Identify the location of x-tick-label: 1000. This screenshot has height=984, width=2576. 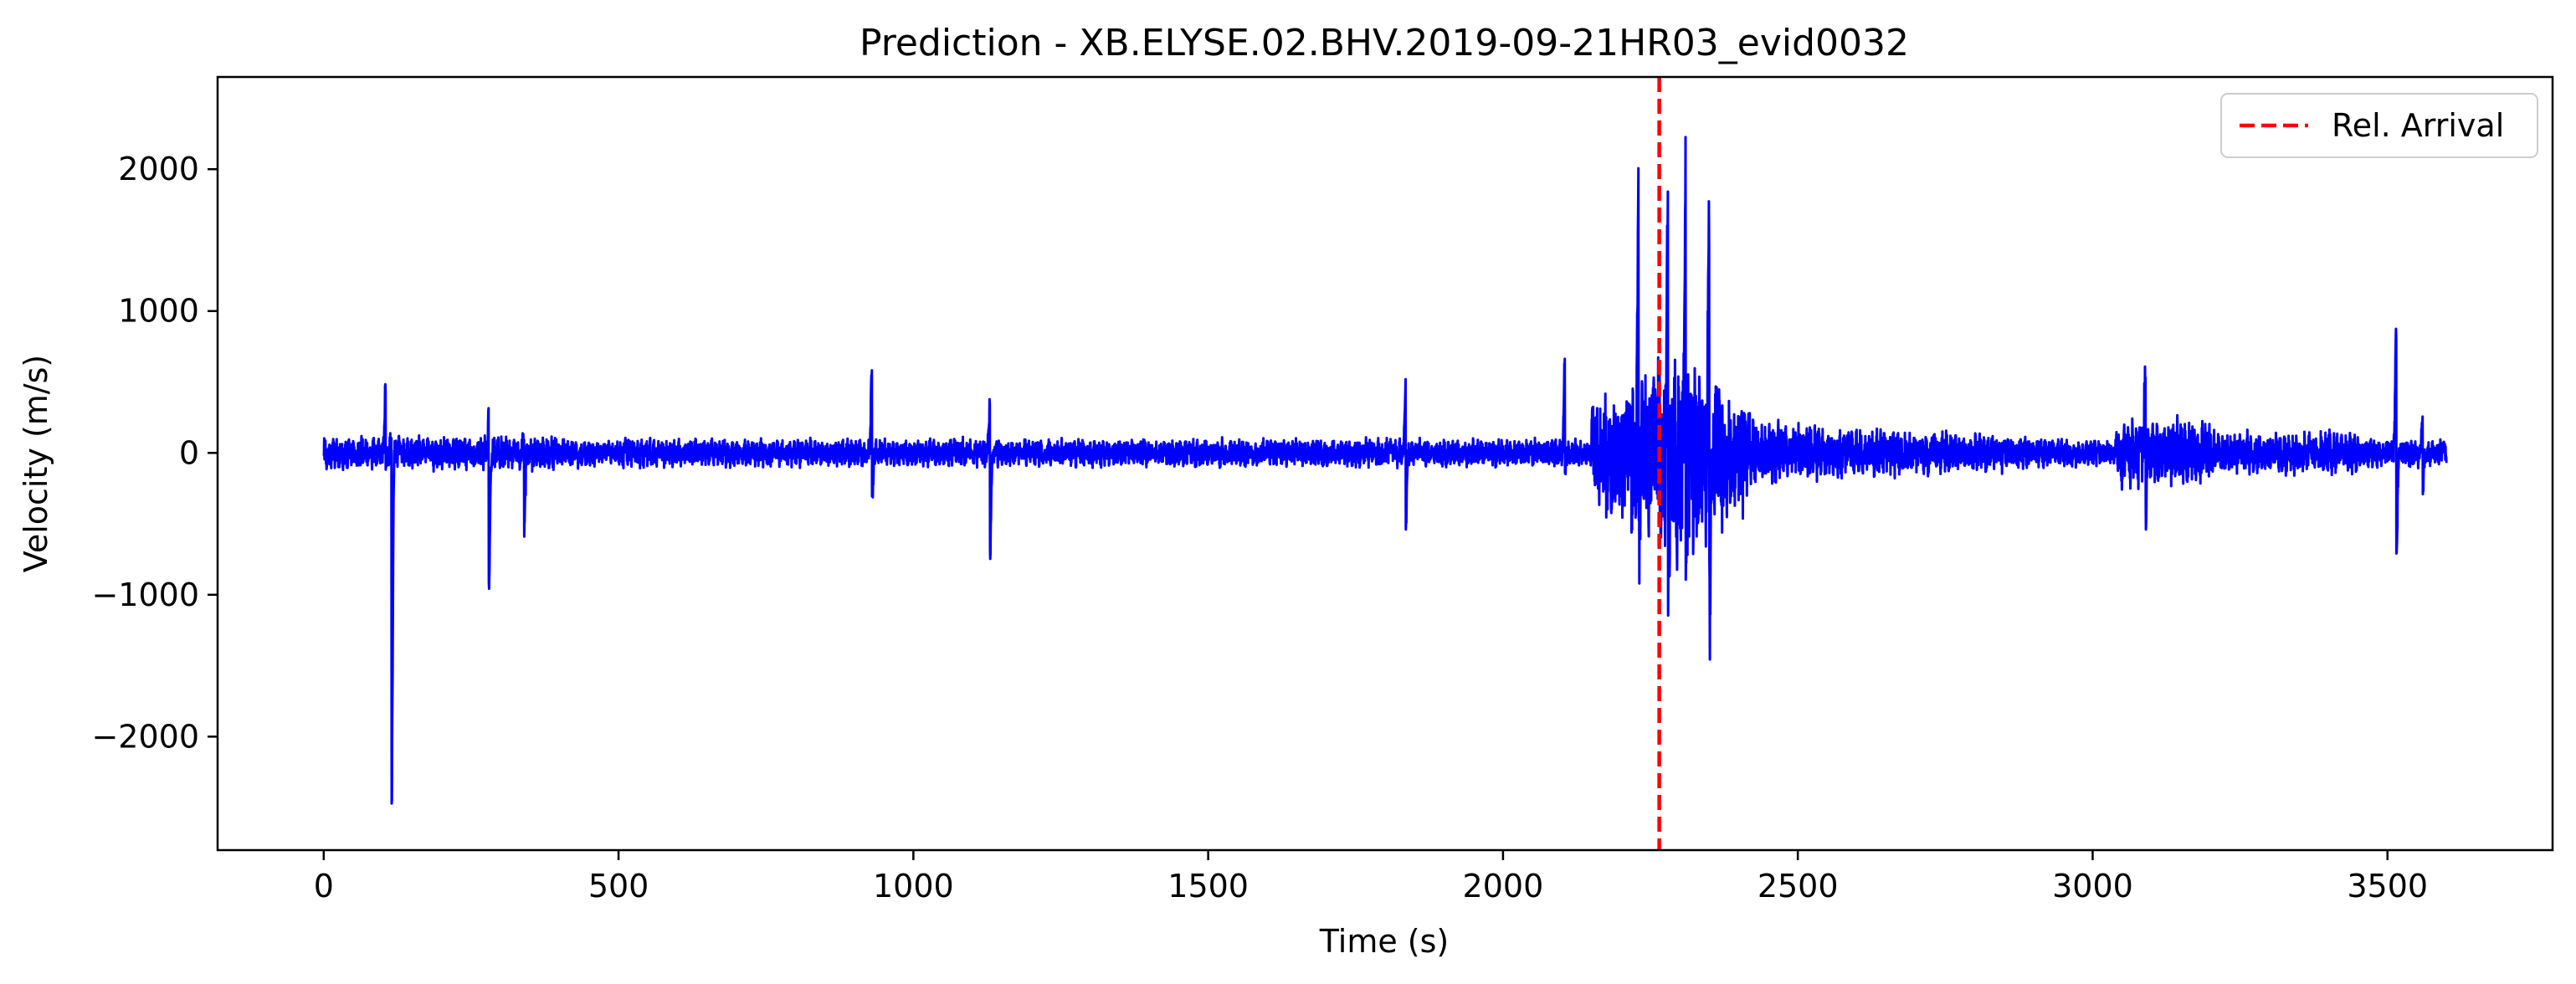
(913, 887).